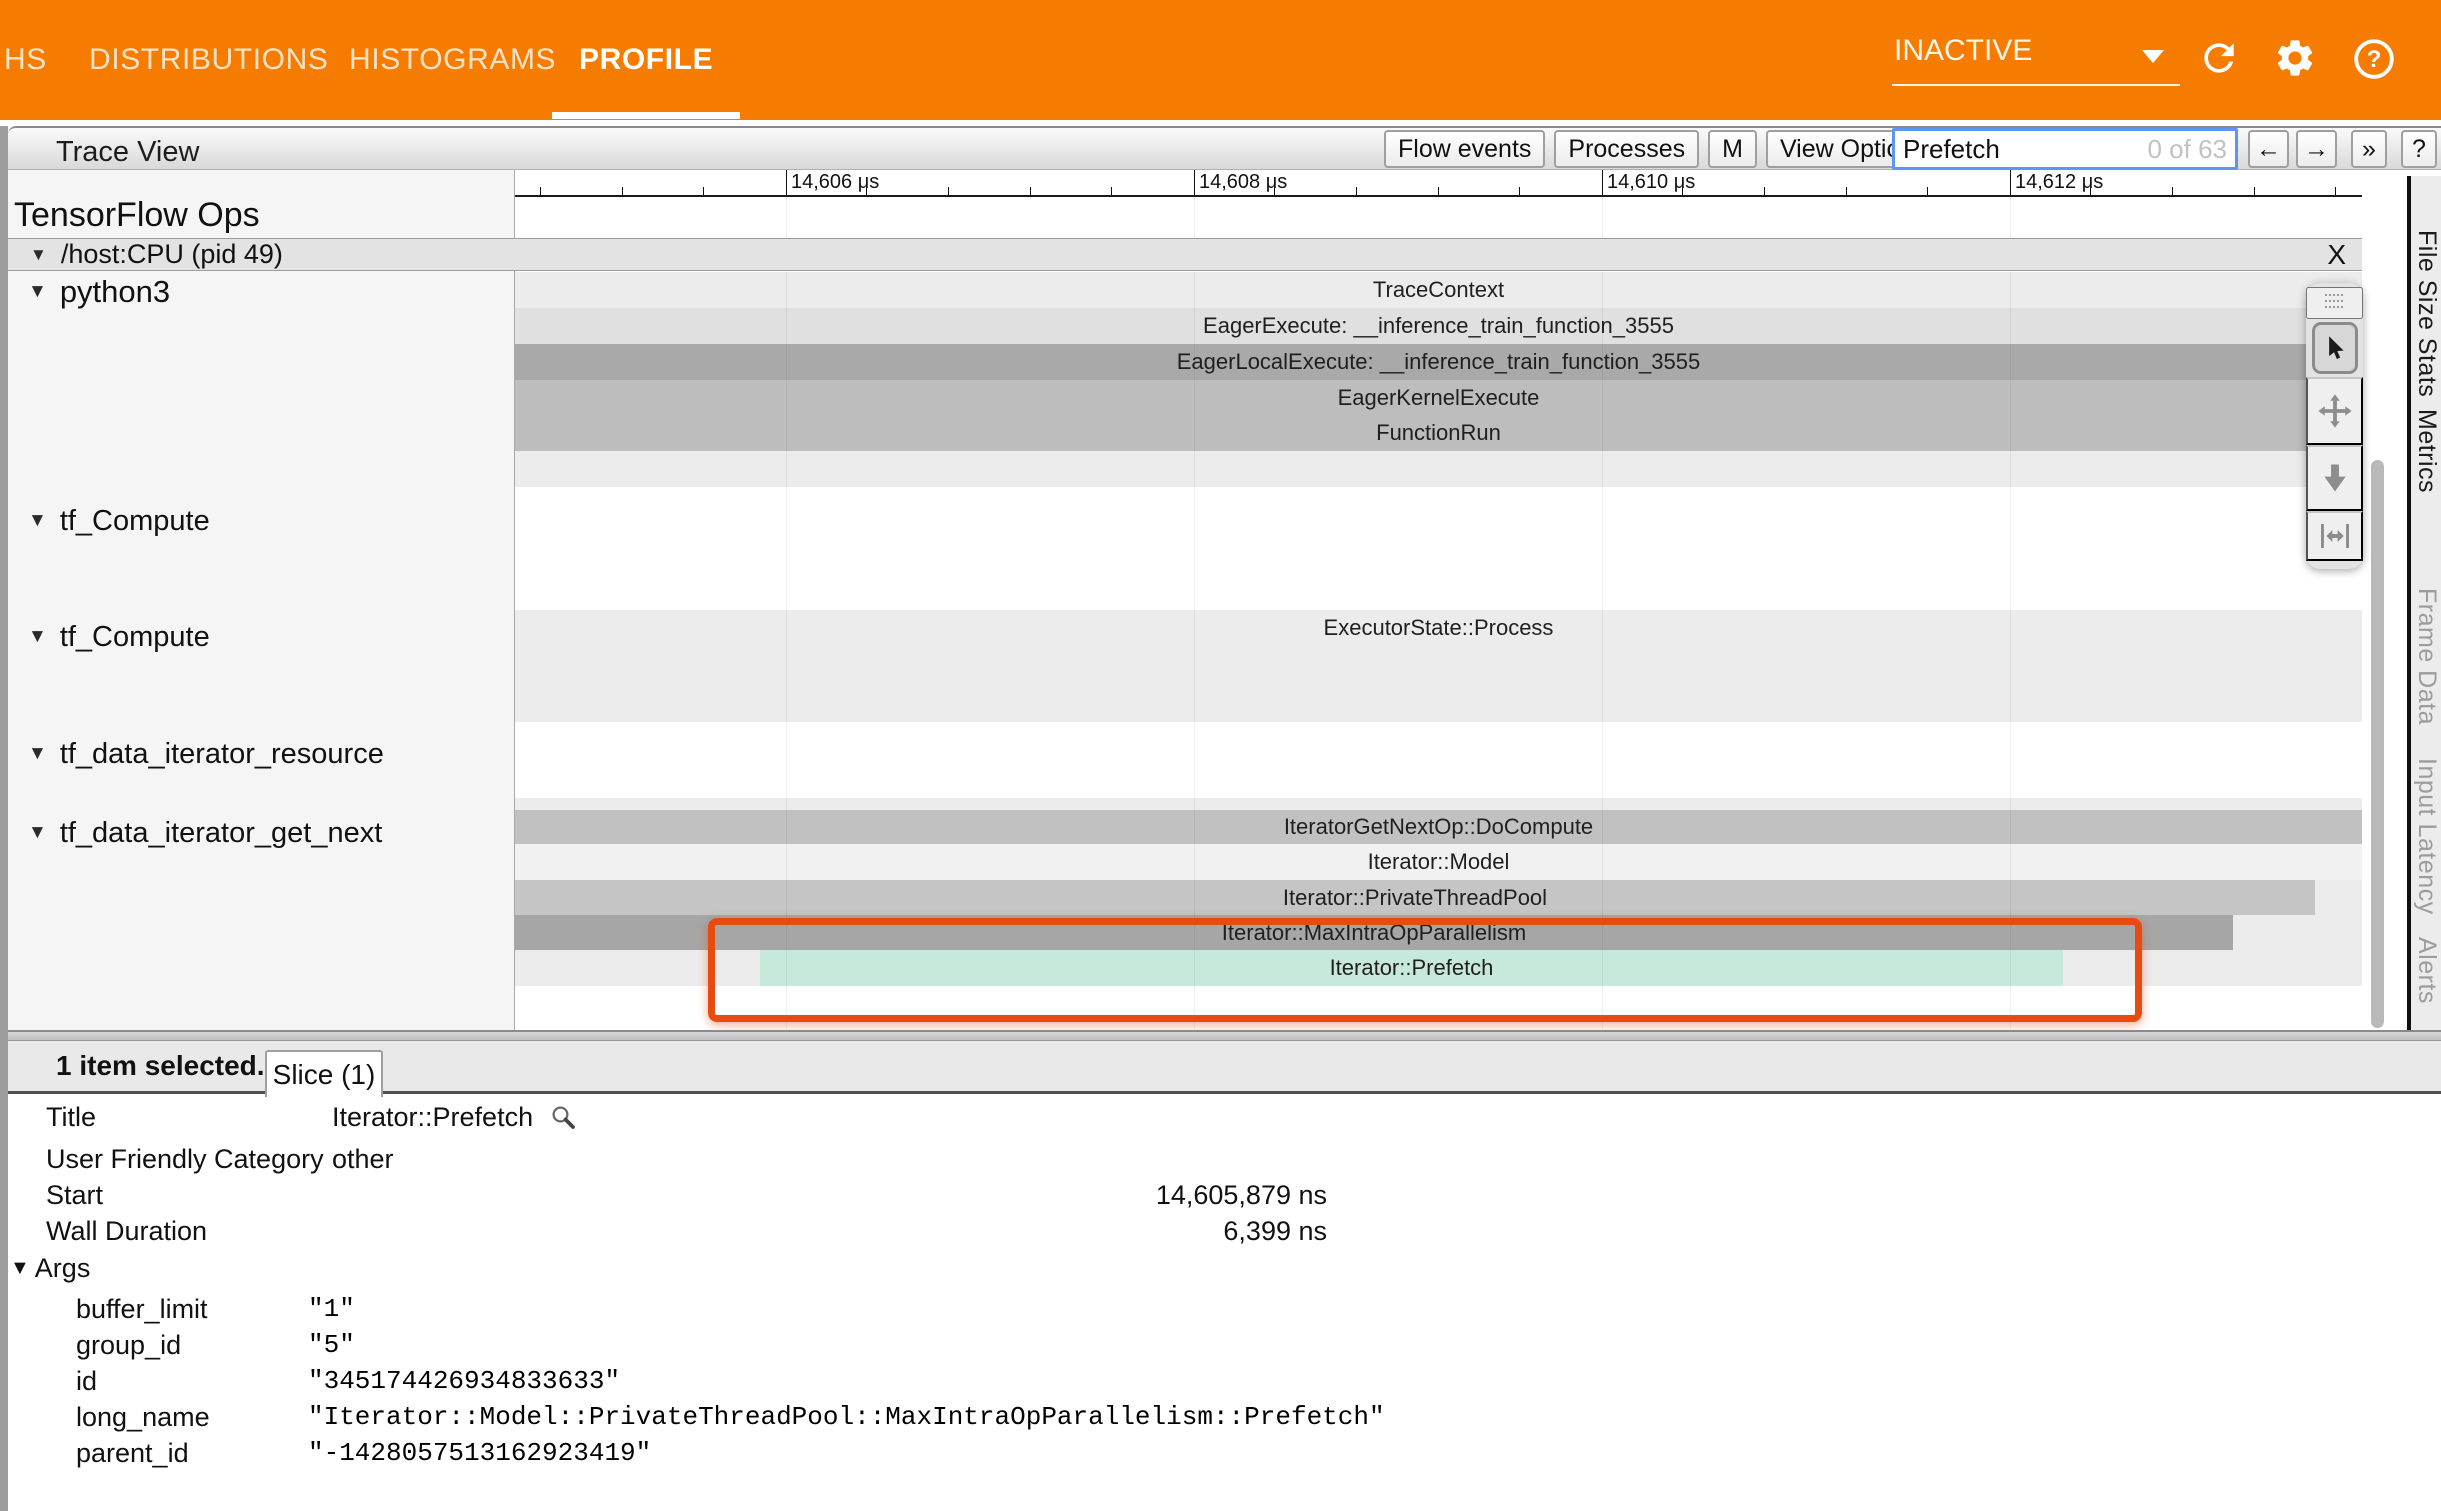 The image size is (2441, 1511). I want to click on trace-event-bar: Iterator::Prefetch, so click(1411, 968).